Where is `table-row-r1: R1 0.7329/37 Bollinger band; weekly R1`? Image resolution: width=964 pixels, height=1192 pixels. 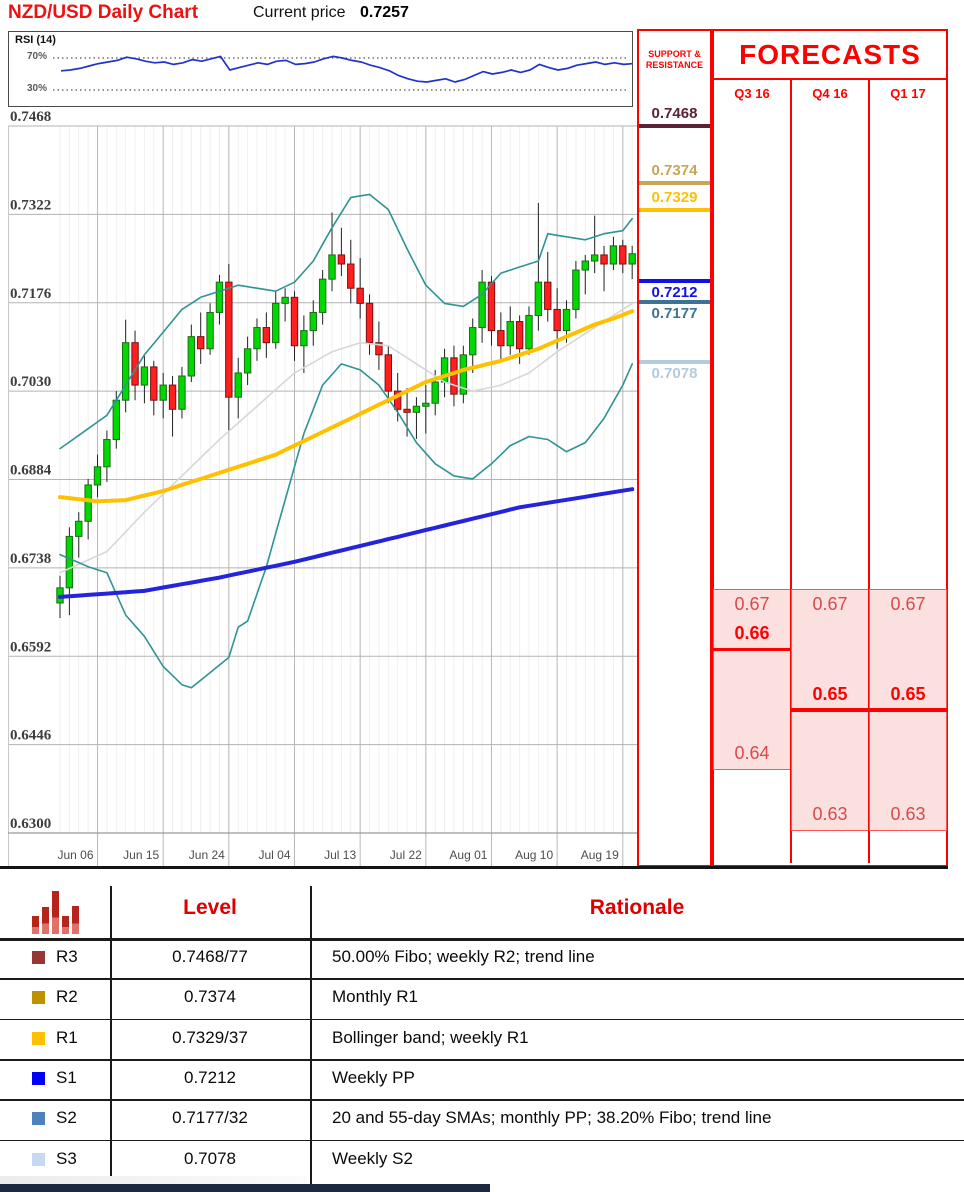 table-row-r1: R1 0.7329/37 Bollinger band; weekly R1 is located at coordinates (482, 1039).